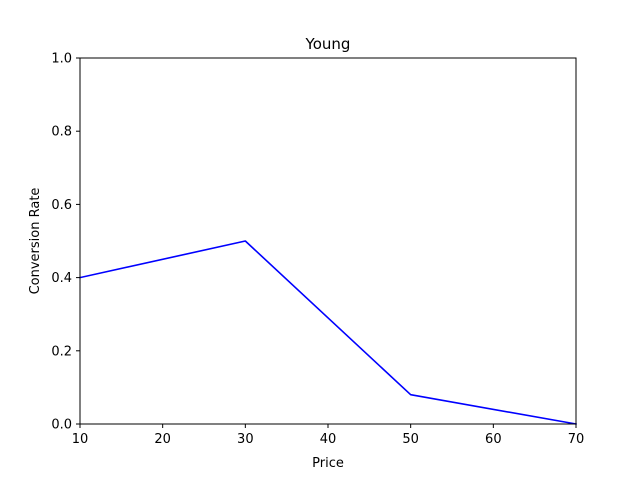 The height and width of the screenshot is (480, 640). What do you see at coordinates (61, 132) in the screenshot?
I see `y-tick-label: 0.8` at bounding box center [61, 132].